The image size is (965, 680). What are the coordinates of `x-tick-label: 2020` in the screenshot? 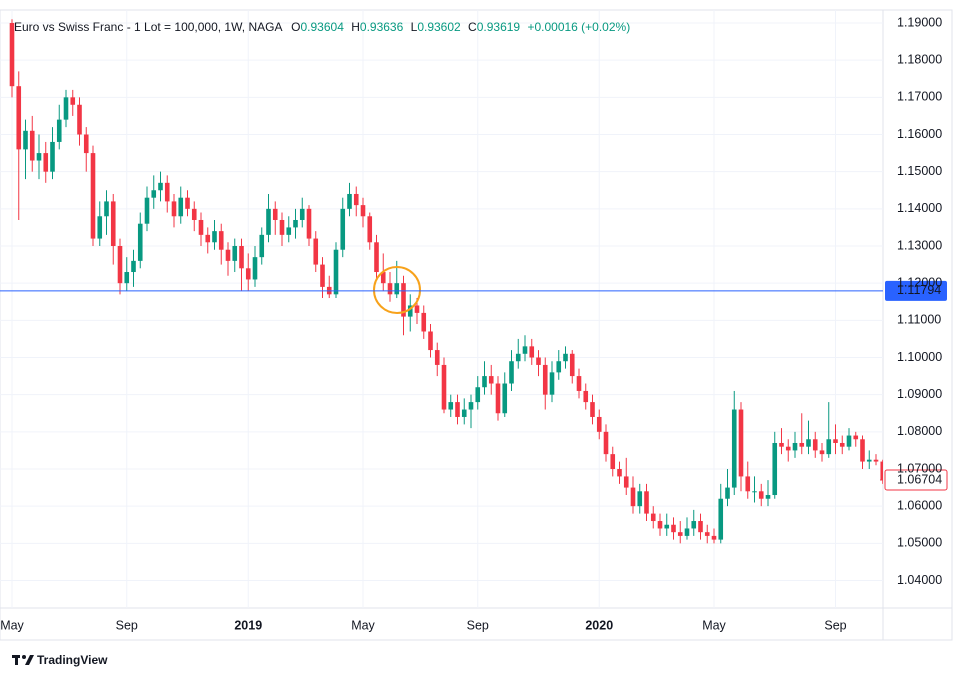 It's located at (599, 625).